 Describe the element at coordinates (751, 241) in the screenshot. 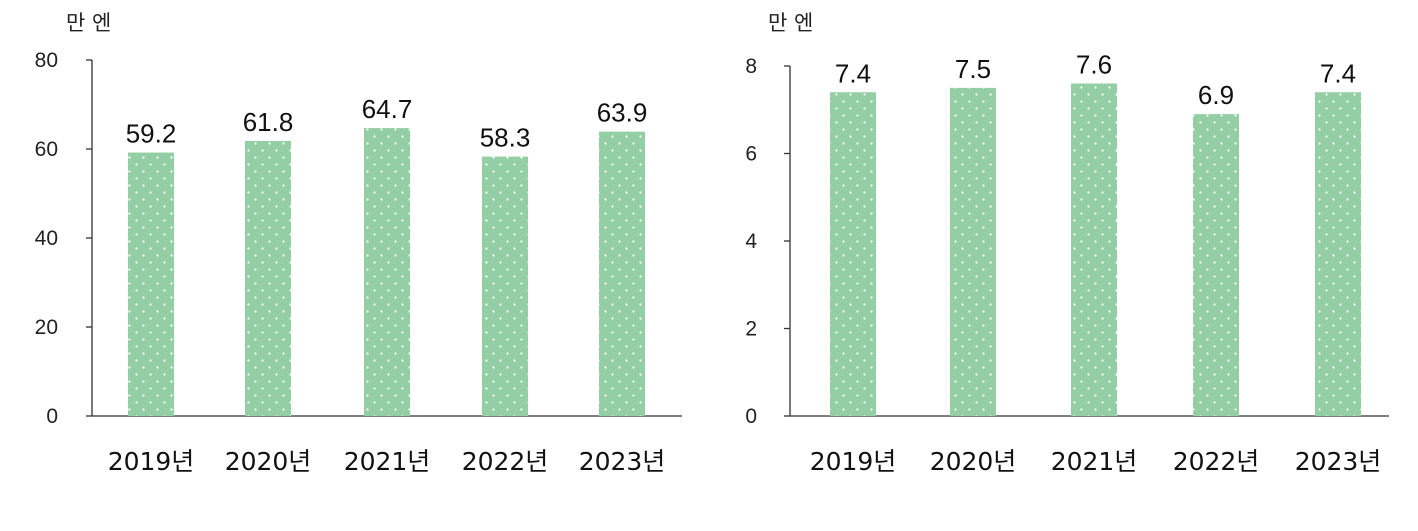

I see `chart-right-y-tick-label: 4` at that location.